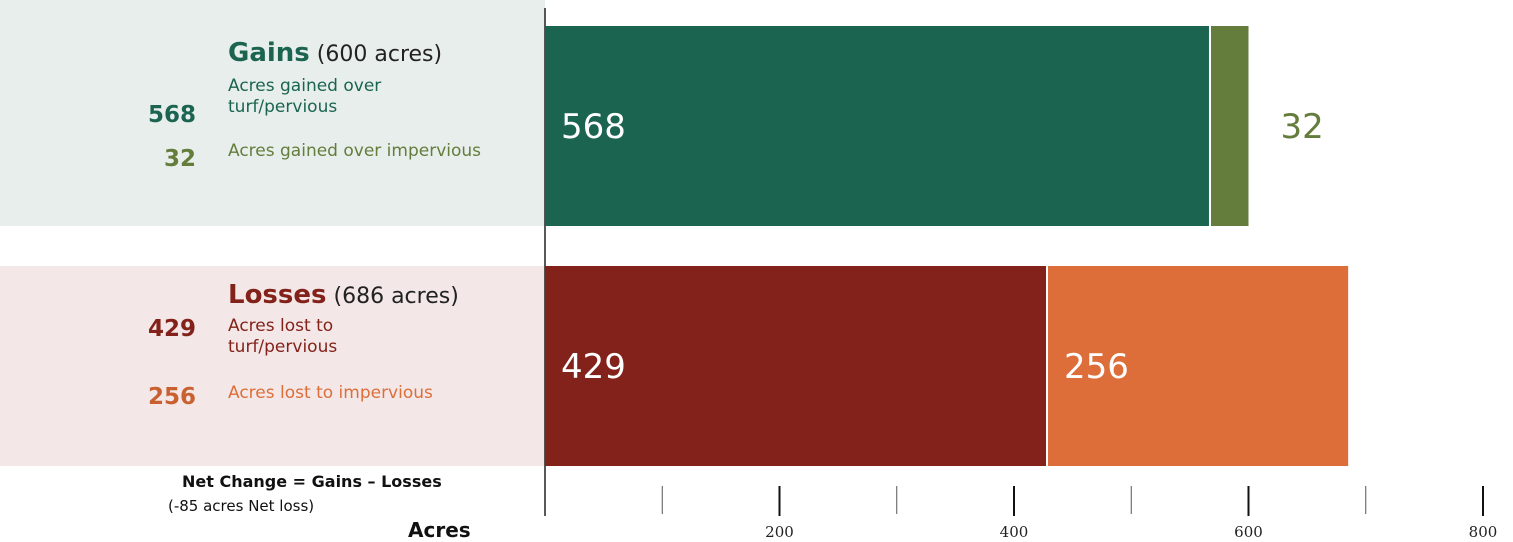 The image size is (1513, 542). I want to click on gains-impervious-description: Acres gained over impervious, so click(355, 151).